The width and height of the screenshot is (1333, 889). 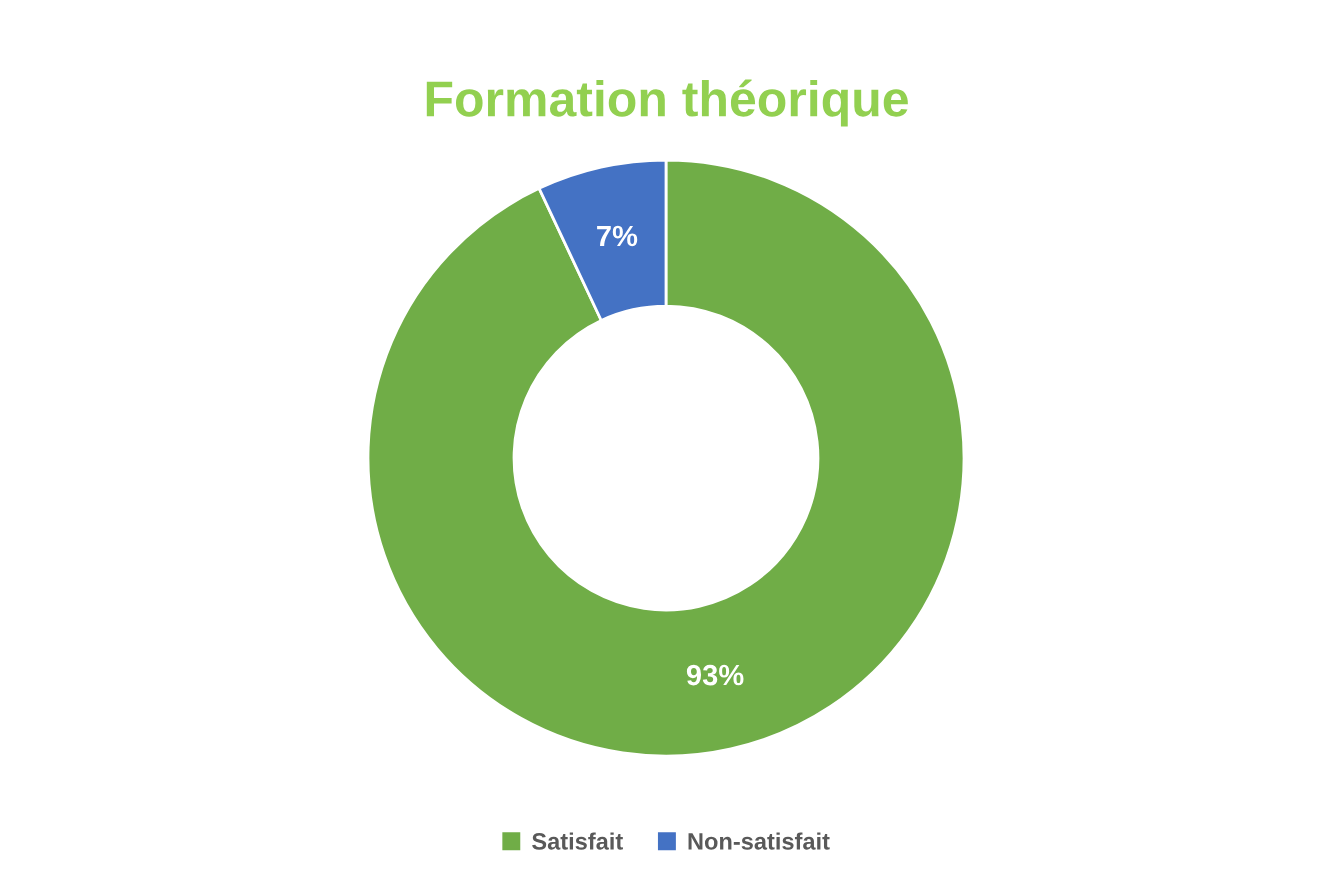 What do you see at coordinates (759, 841) in the screenshot?
I see `legend-label: Non-satisfait` at bounding box center [759, 841].